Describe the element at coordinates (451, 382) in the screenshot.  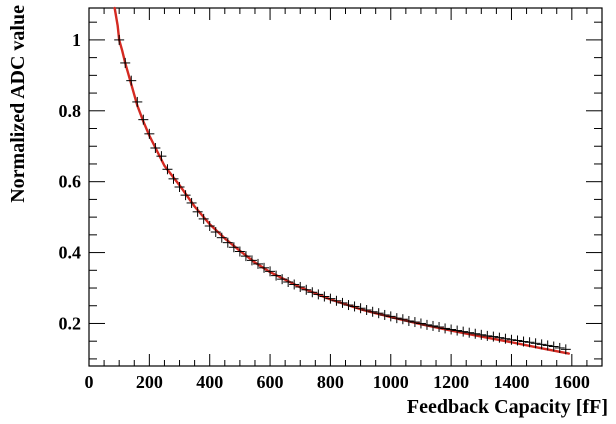
I see `x-tick-label: 1200` at that location.